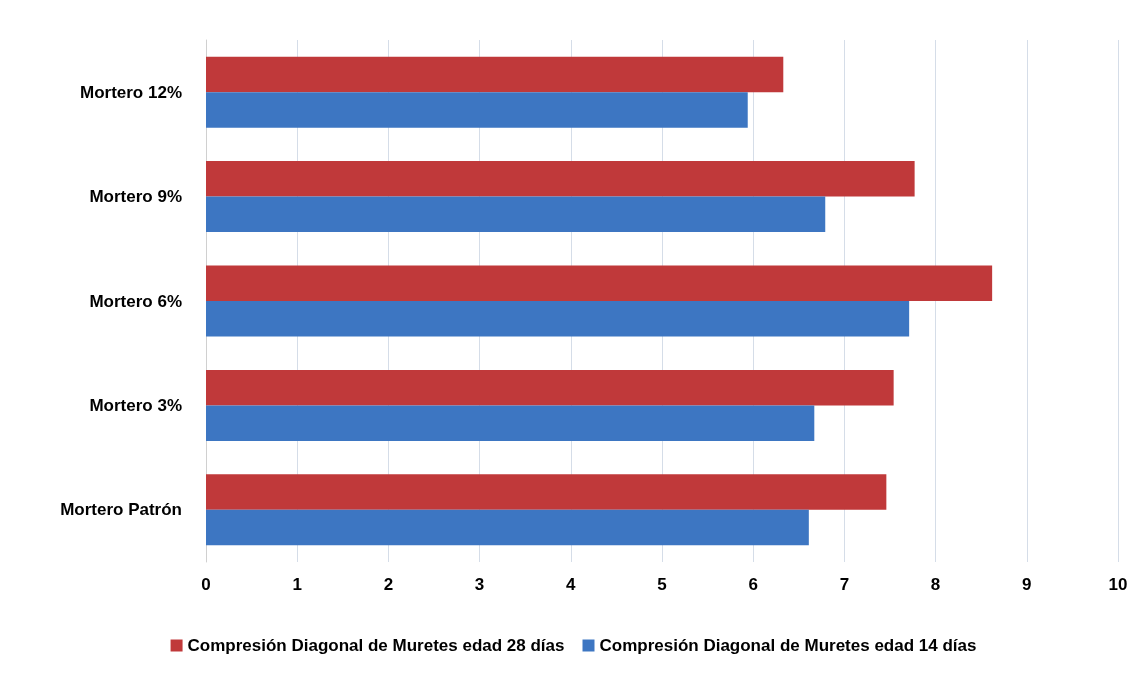  What do you see at coordinates (376, 645) in the screenshot?
I see `legend-label: Compresión Diagonal de Muretes edad 28 días` at bounding box center [376, 645].